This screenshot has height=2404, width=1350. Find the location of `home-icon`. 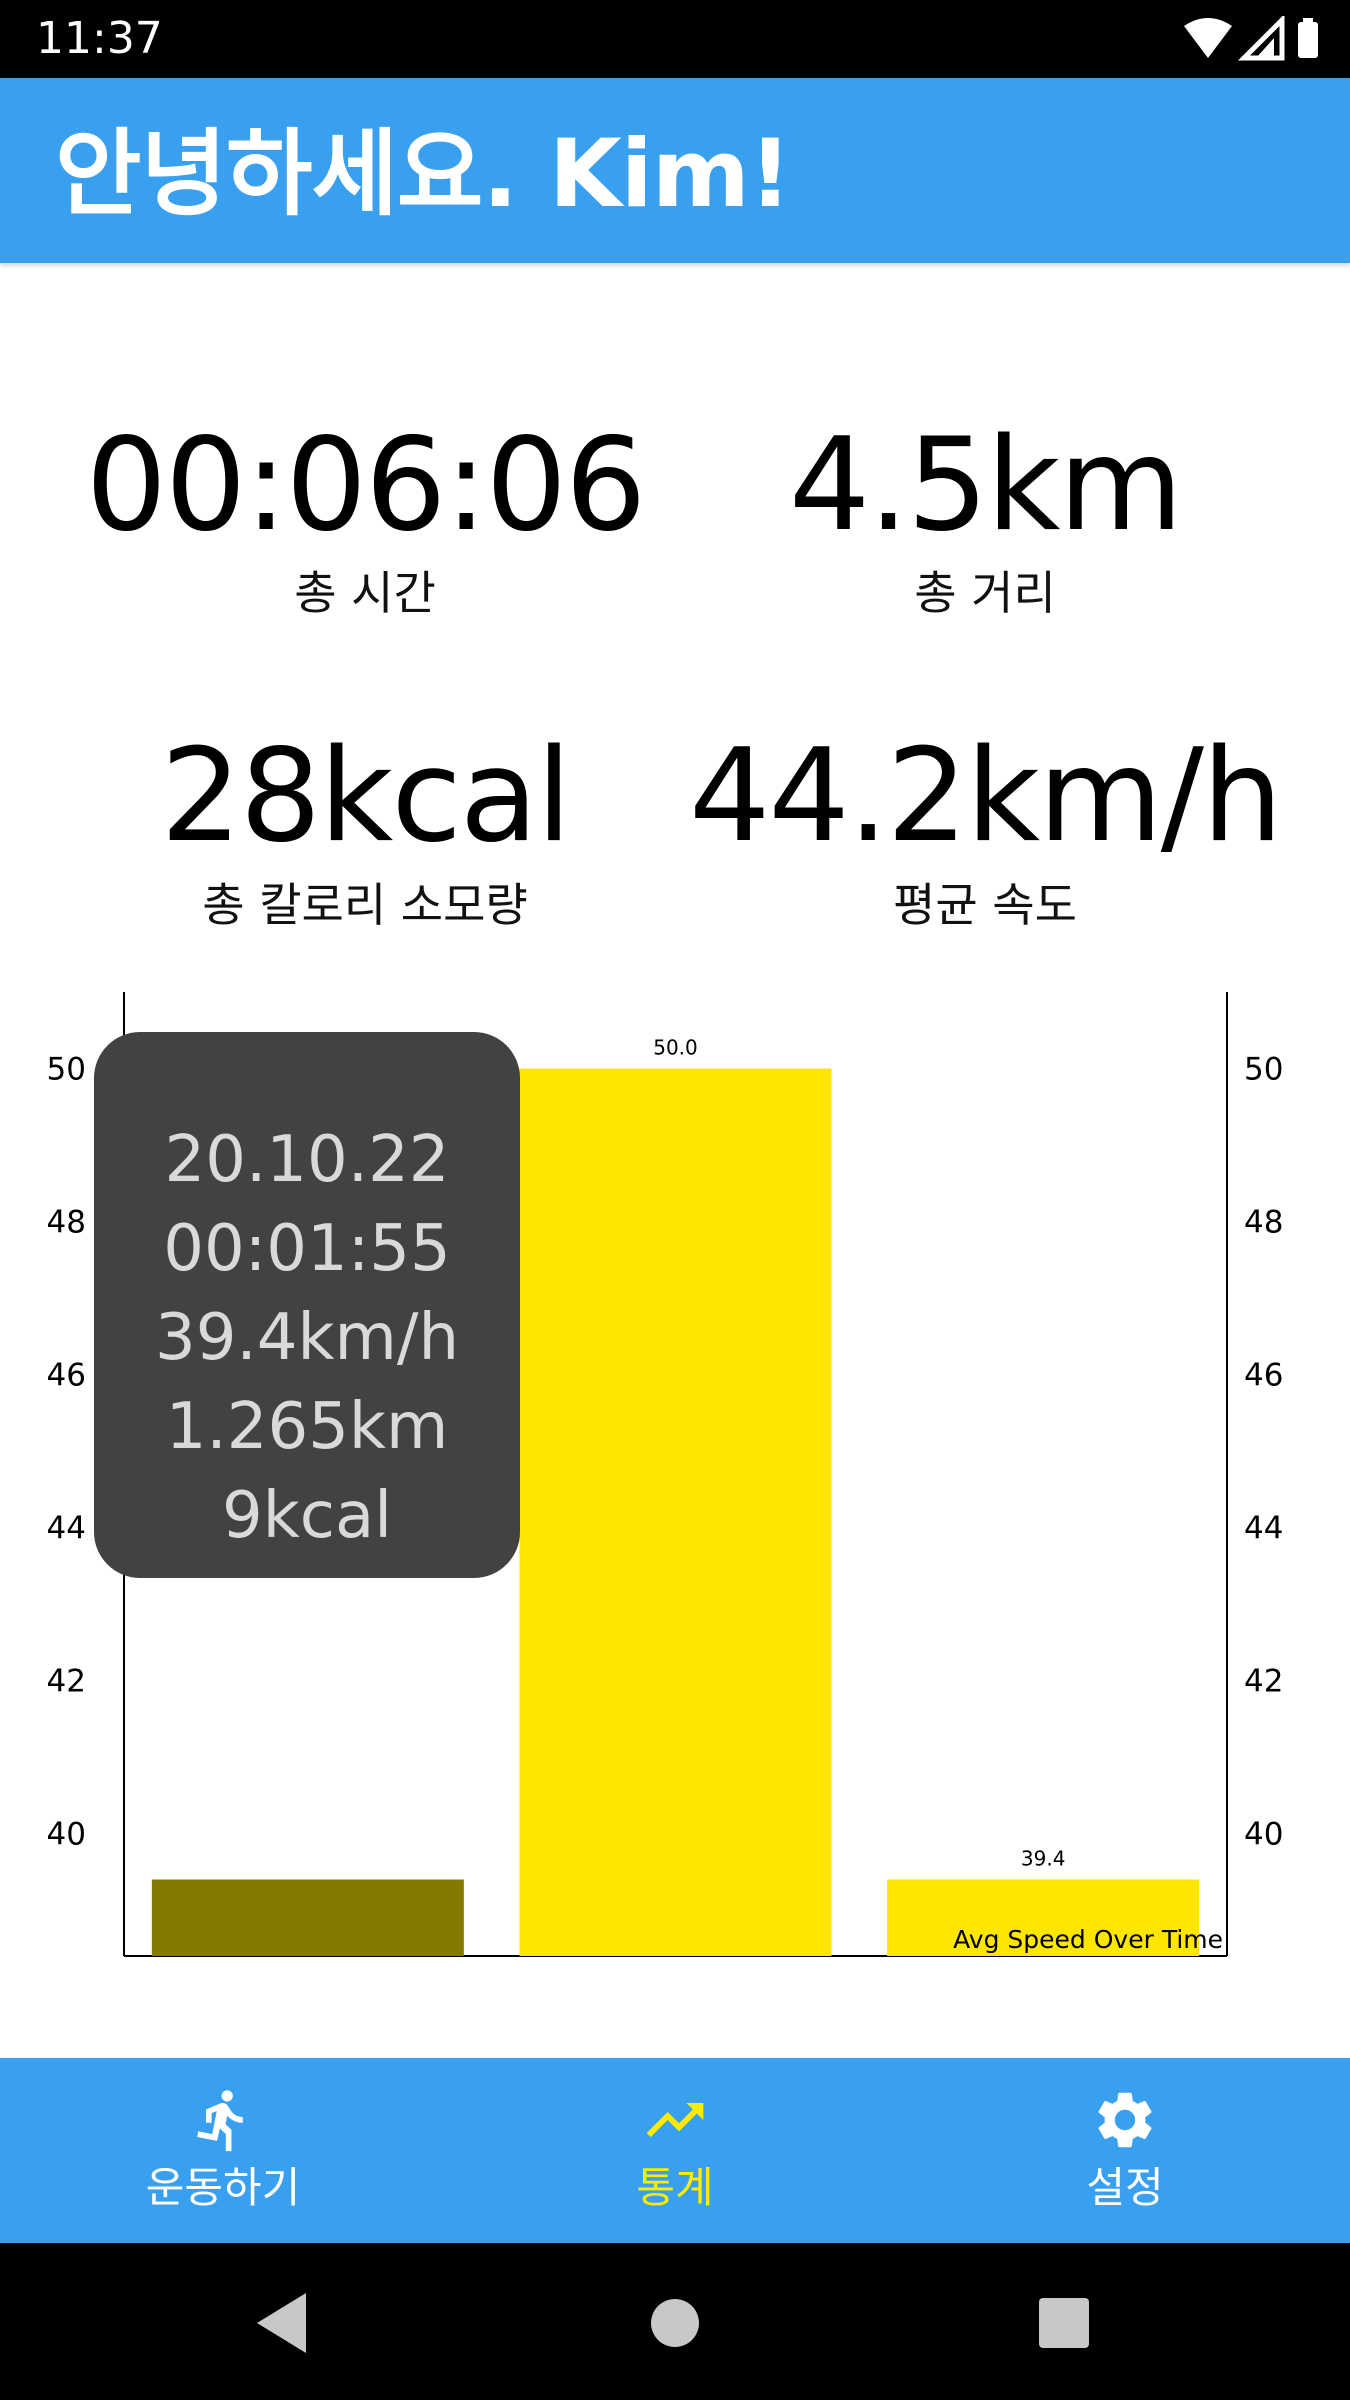

home-icon is located at coordinates (675, 2323).